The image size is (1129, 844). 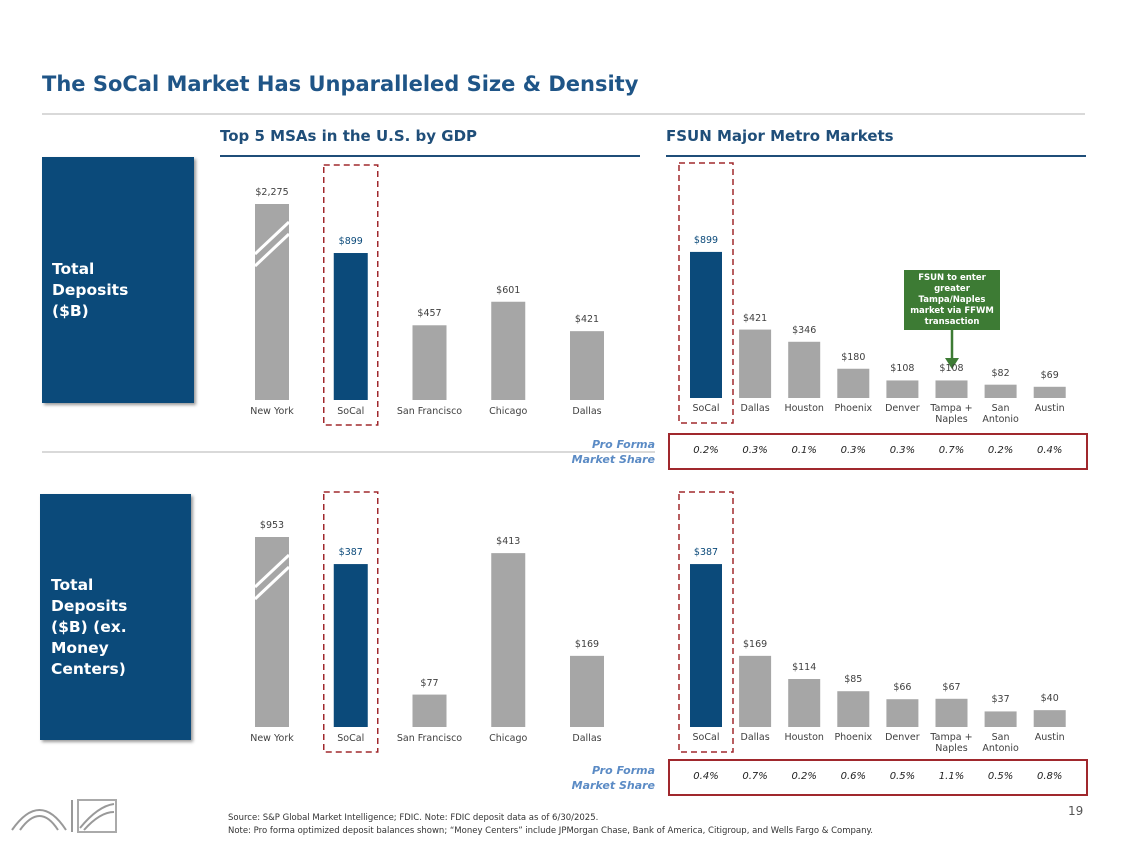 I want to click on market-share: 0.6%, so click(x=853, y=776).